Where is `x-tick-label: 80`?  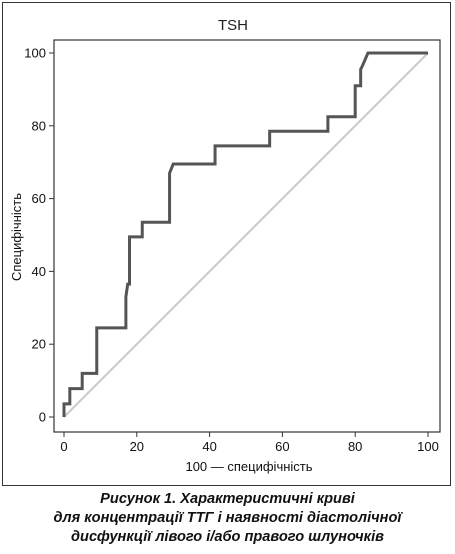 x-tick-label: 80 is located at coordinates (355, 446).